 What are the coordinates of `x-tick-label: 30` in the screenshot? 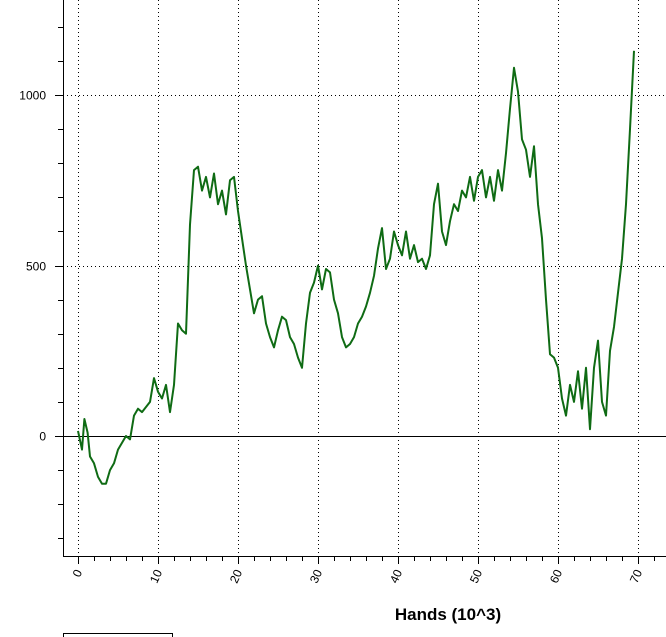 It's located at (316, 576).